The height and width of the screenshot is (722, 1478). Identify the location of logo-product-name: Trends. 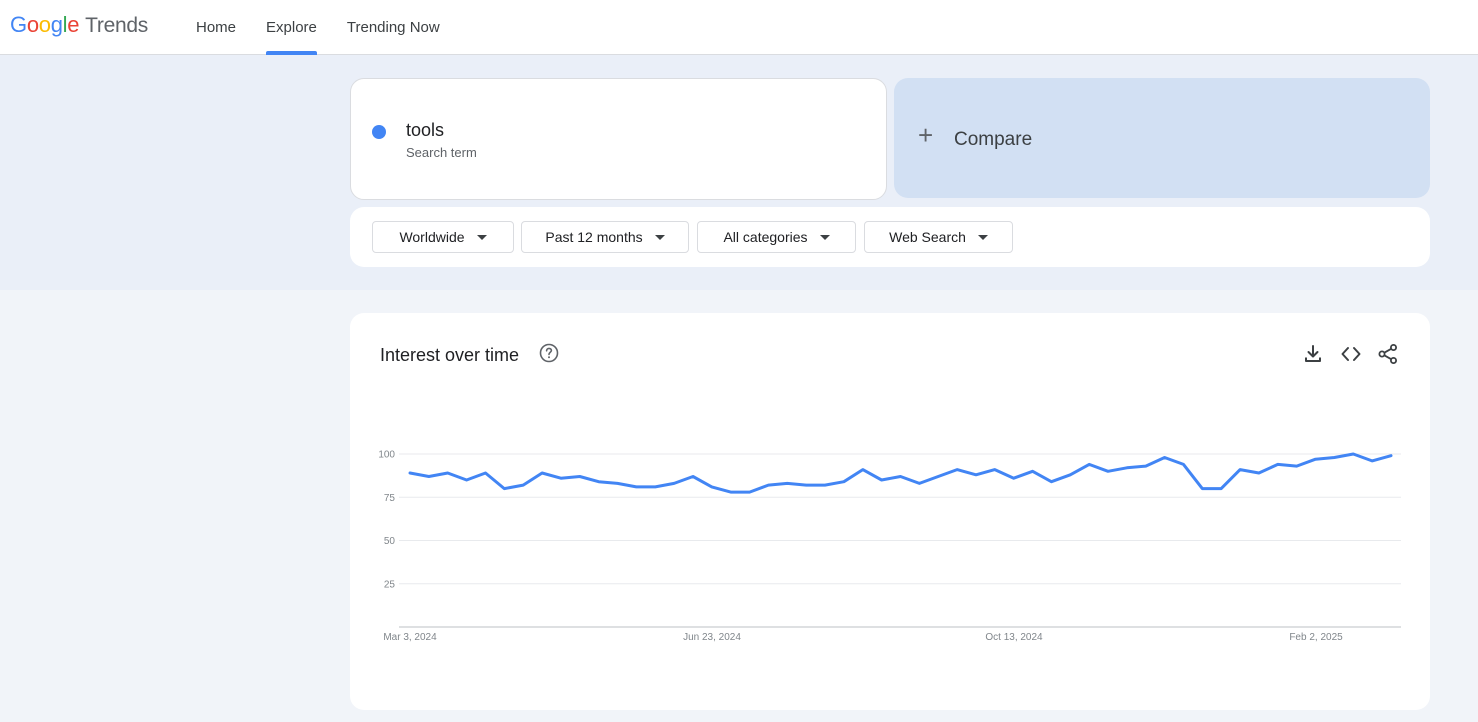
(116, 25).